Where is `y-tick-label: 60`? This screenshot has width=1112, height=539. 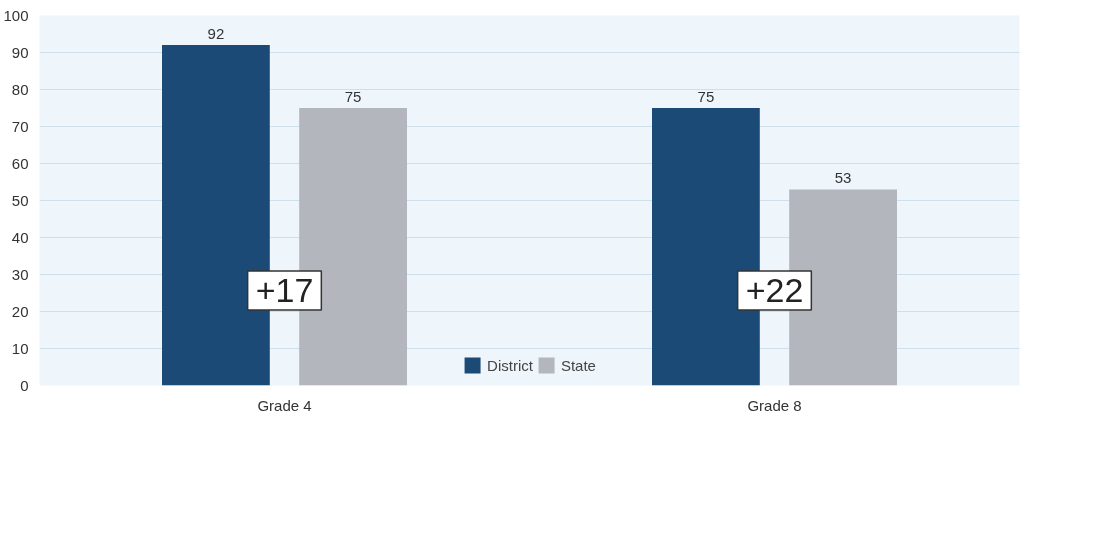 y-tick-label: 60 is located at coordinates (20, 163).